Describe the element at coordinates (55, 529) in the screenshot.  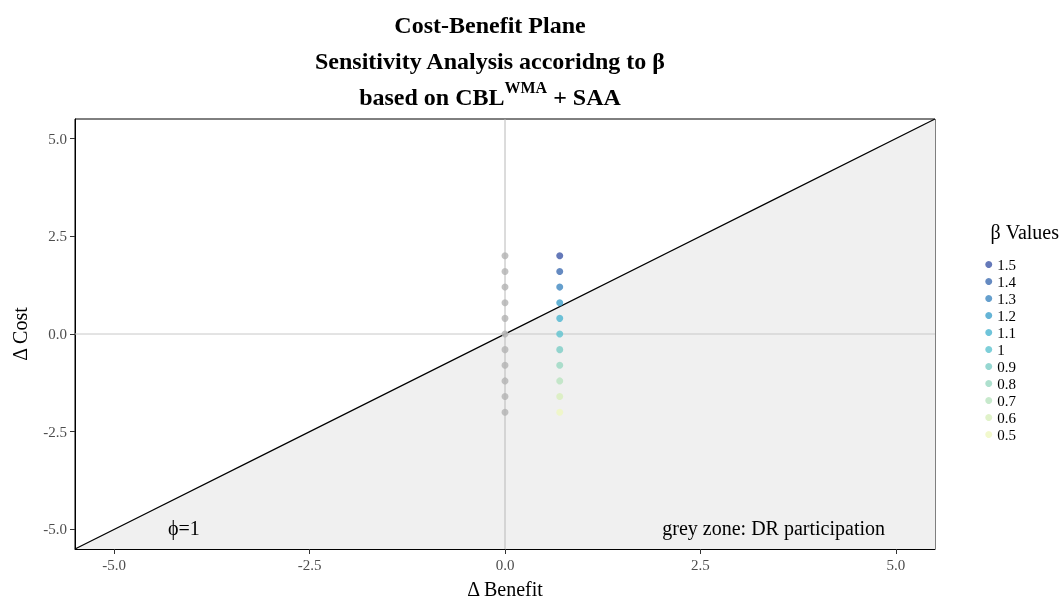
I see `y-tick-label: -5.0` at that location.